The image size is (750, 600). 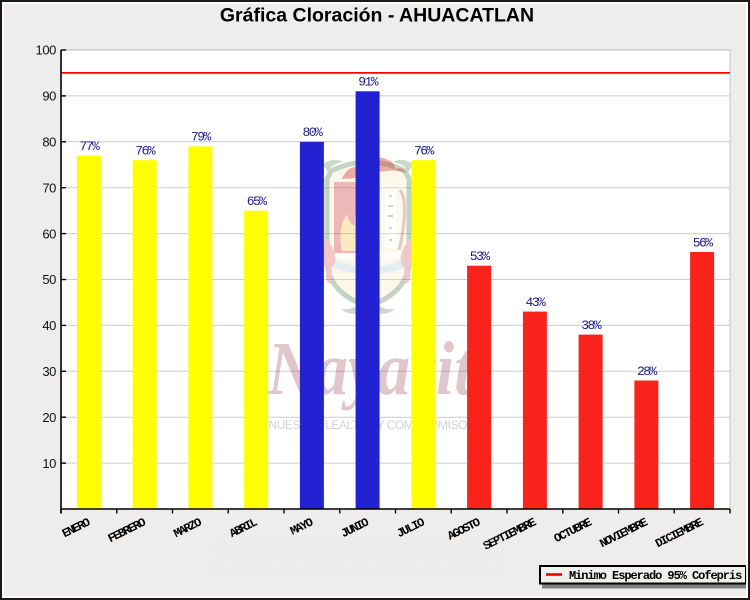 What do you see at coordinates (49, 325) in the screenshot?
I see `svg-text: 40` at bounding box center [49, 325].